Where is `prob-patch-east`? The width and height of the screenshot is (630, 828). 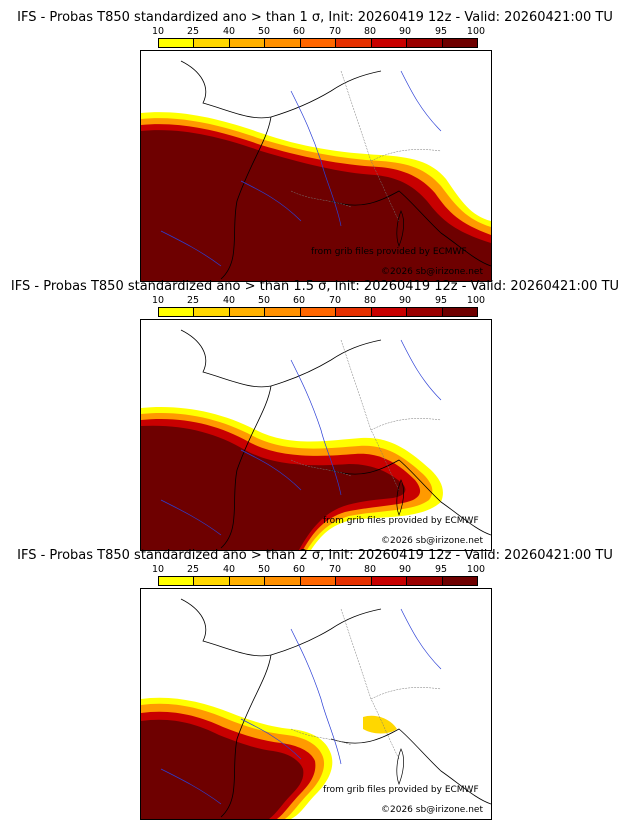
prob-patch-east is located at coordinates (380, 724).